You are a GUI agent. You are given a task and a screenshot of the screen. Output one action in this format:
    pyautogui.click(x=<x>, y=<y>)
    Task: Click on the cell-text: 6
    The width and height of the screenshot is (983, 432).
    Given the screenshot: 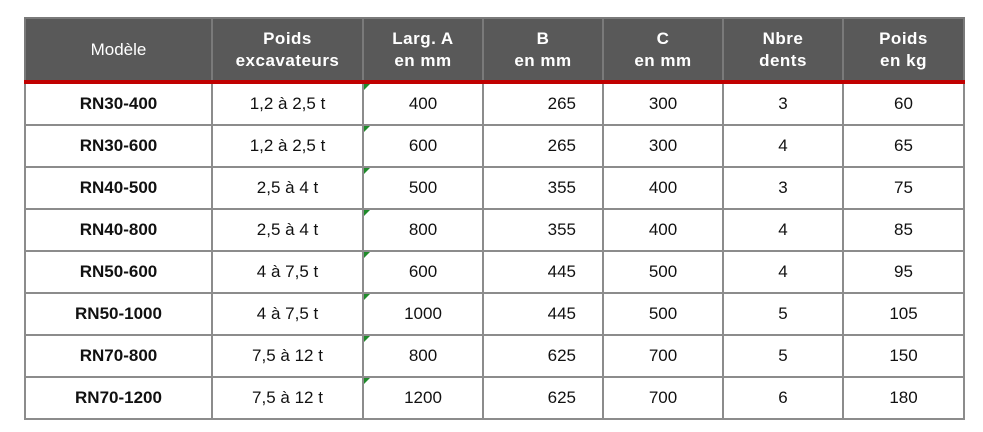 What is the action you would take?
    pyautogui.click(x=783, y=397)
    